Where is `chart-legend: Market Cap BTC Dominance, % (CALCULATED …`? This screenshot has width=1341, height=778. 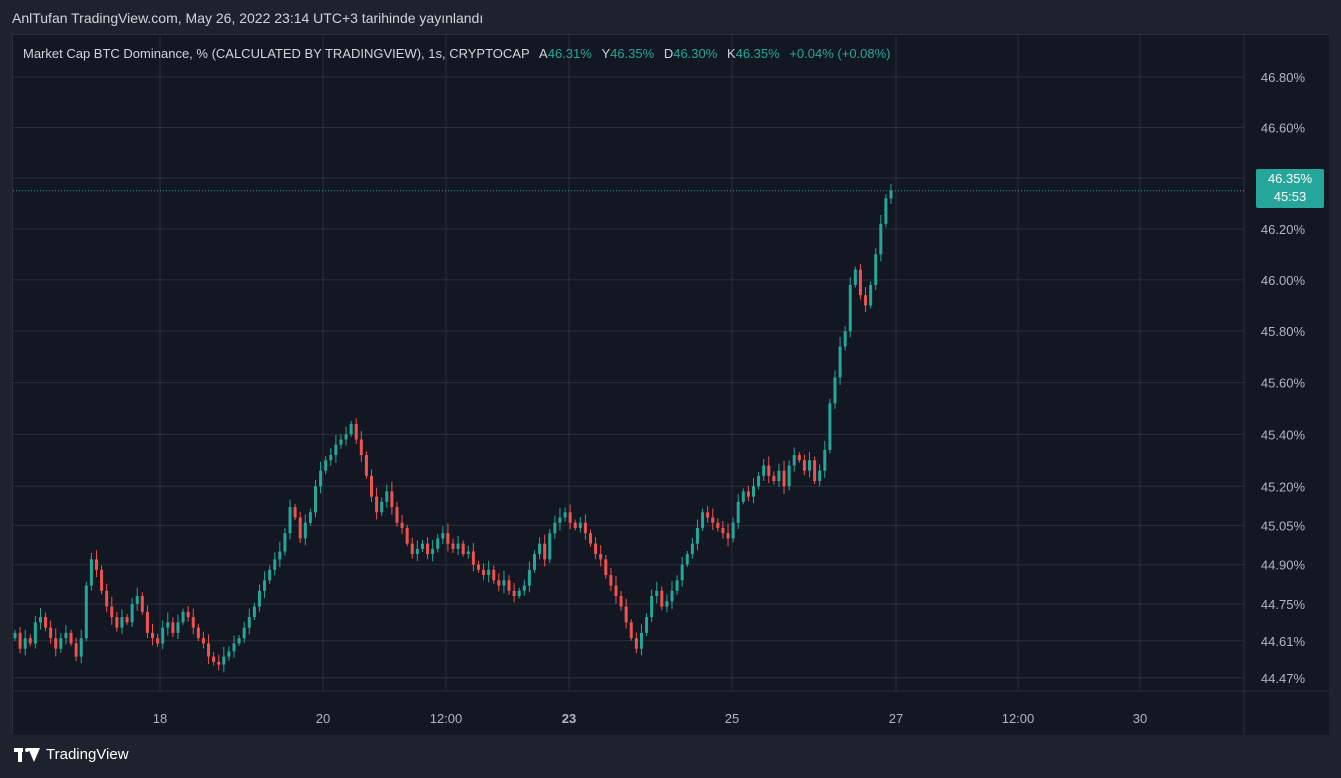
chart-legend: Market Cap BTC Dominance, % (CALCULATED … is located at coordinates (457, 53).